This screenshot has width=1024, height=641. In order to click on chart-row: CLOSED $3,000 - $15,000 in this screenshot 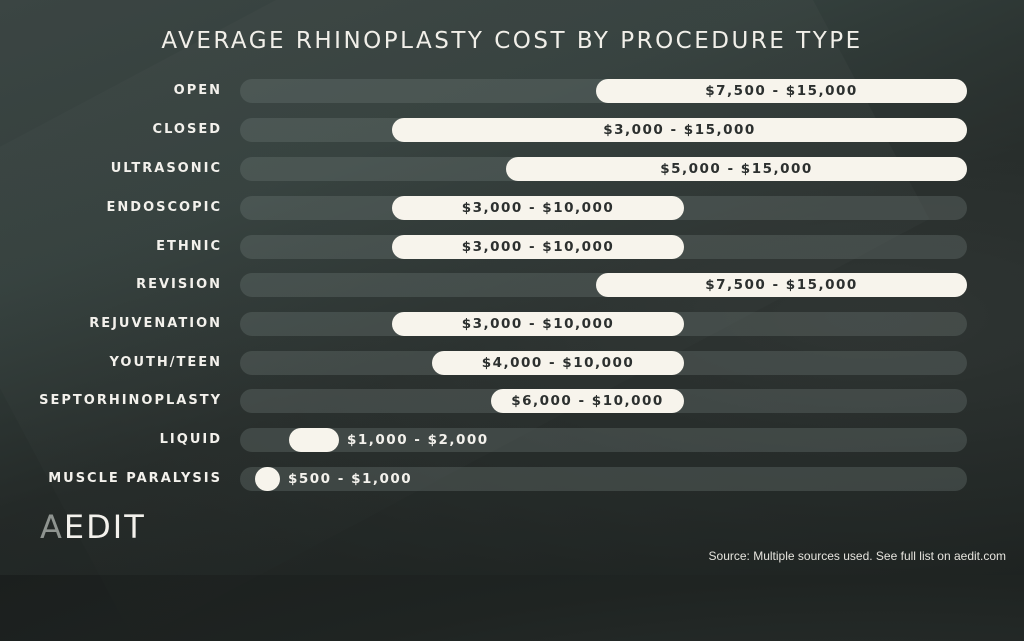, I will do `click(512, 130)`.